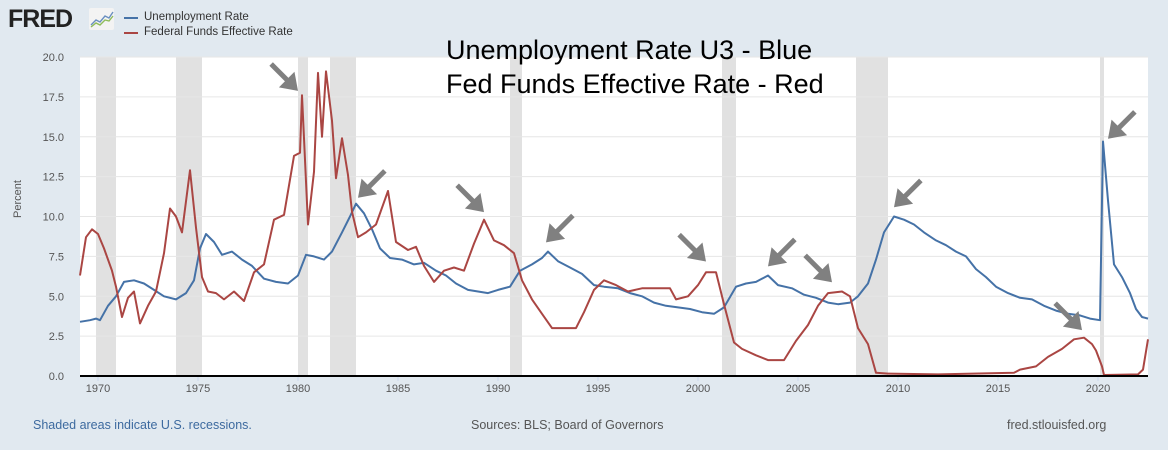 This screenshot has width=1168, height=450. What do you see at coordinates (798, 389) in the screenshot?
I see `x-tick-label: 2005` at bounding box center [798, 389].